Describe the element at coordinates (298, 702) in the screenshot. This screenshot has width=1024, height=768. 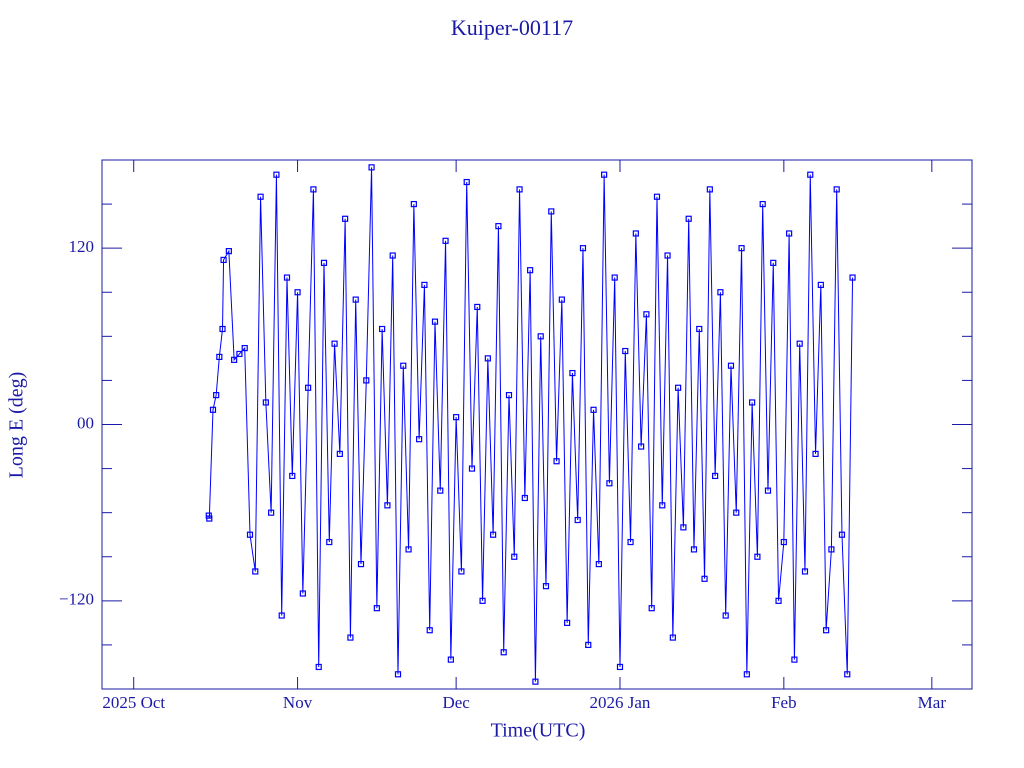
I see `x-tick-label: Nov` at that location.